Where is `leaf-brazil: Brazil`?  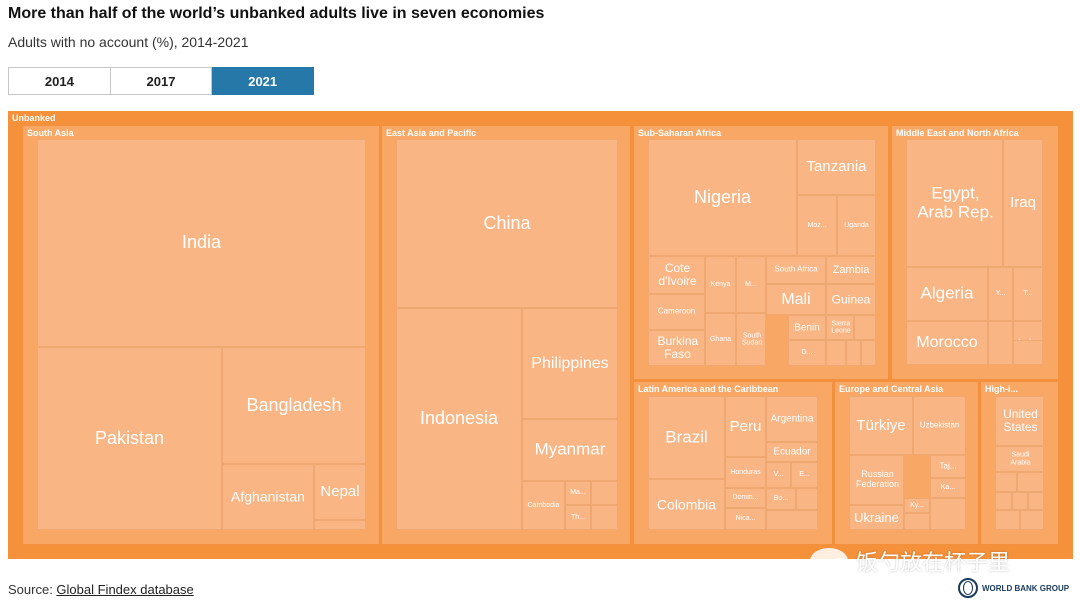 leaf-brazil: Brazil is located at coordinates (686, 437).